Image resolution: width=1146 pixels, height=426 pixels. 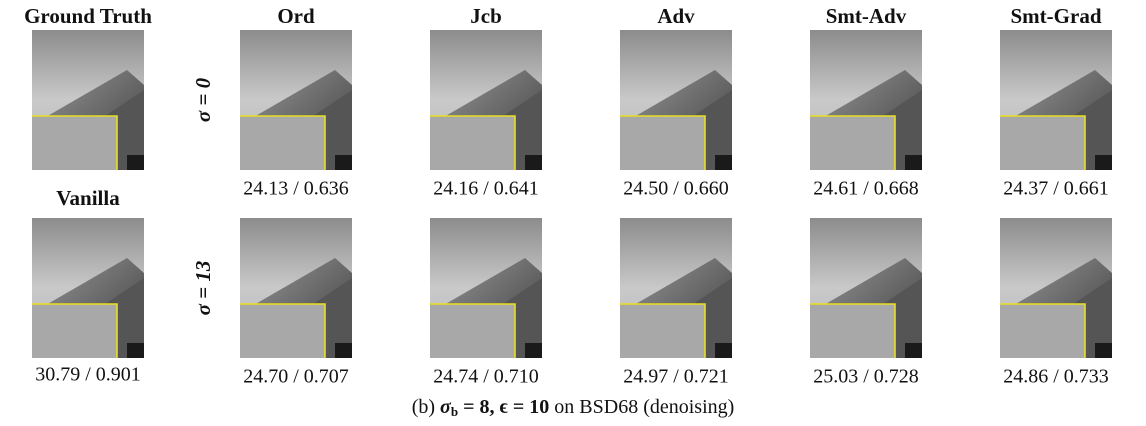 What do you see at coordinates (423, 407) in the screenshot?
I see `caption-prefix: (b)` at bounding box center [423, 407].